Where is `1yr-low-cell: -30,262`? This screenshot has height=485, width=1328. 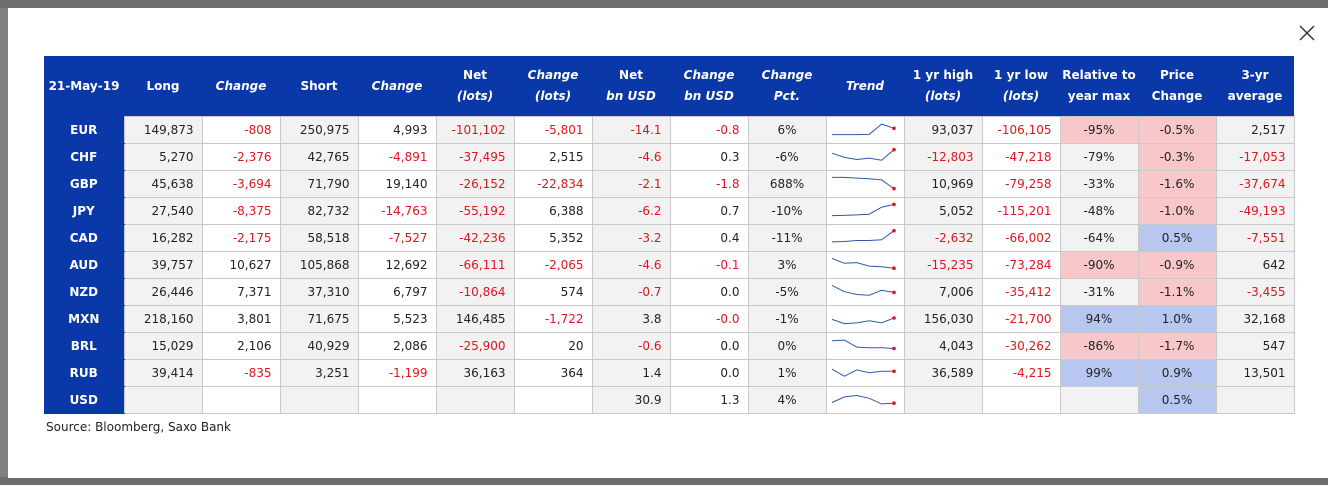 1yr-low-cell: -30,262 is located at coordinates (1021, 346).